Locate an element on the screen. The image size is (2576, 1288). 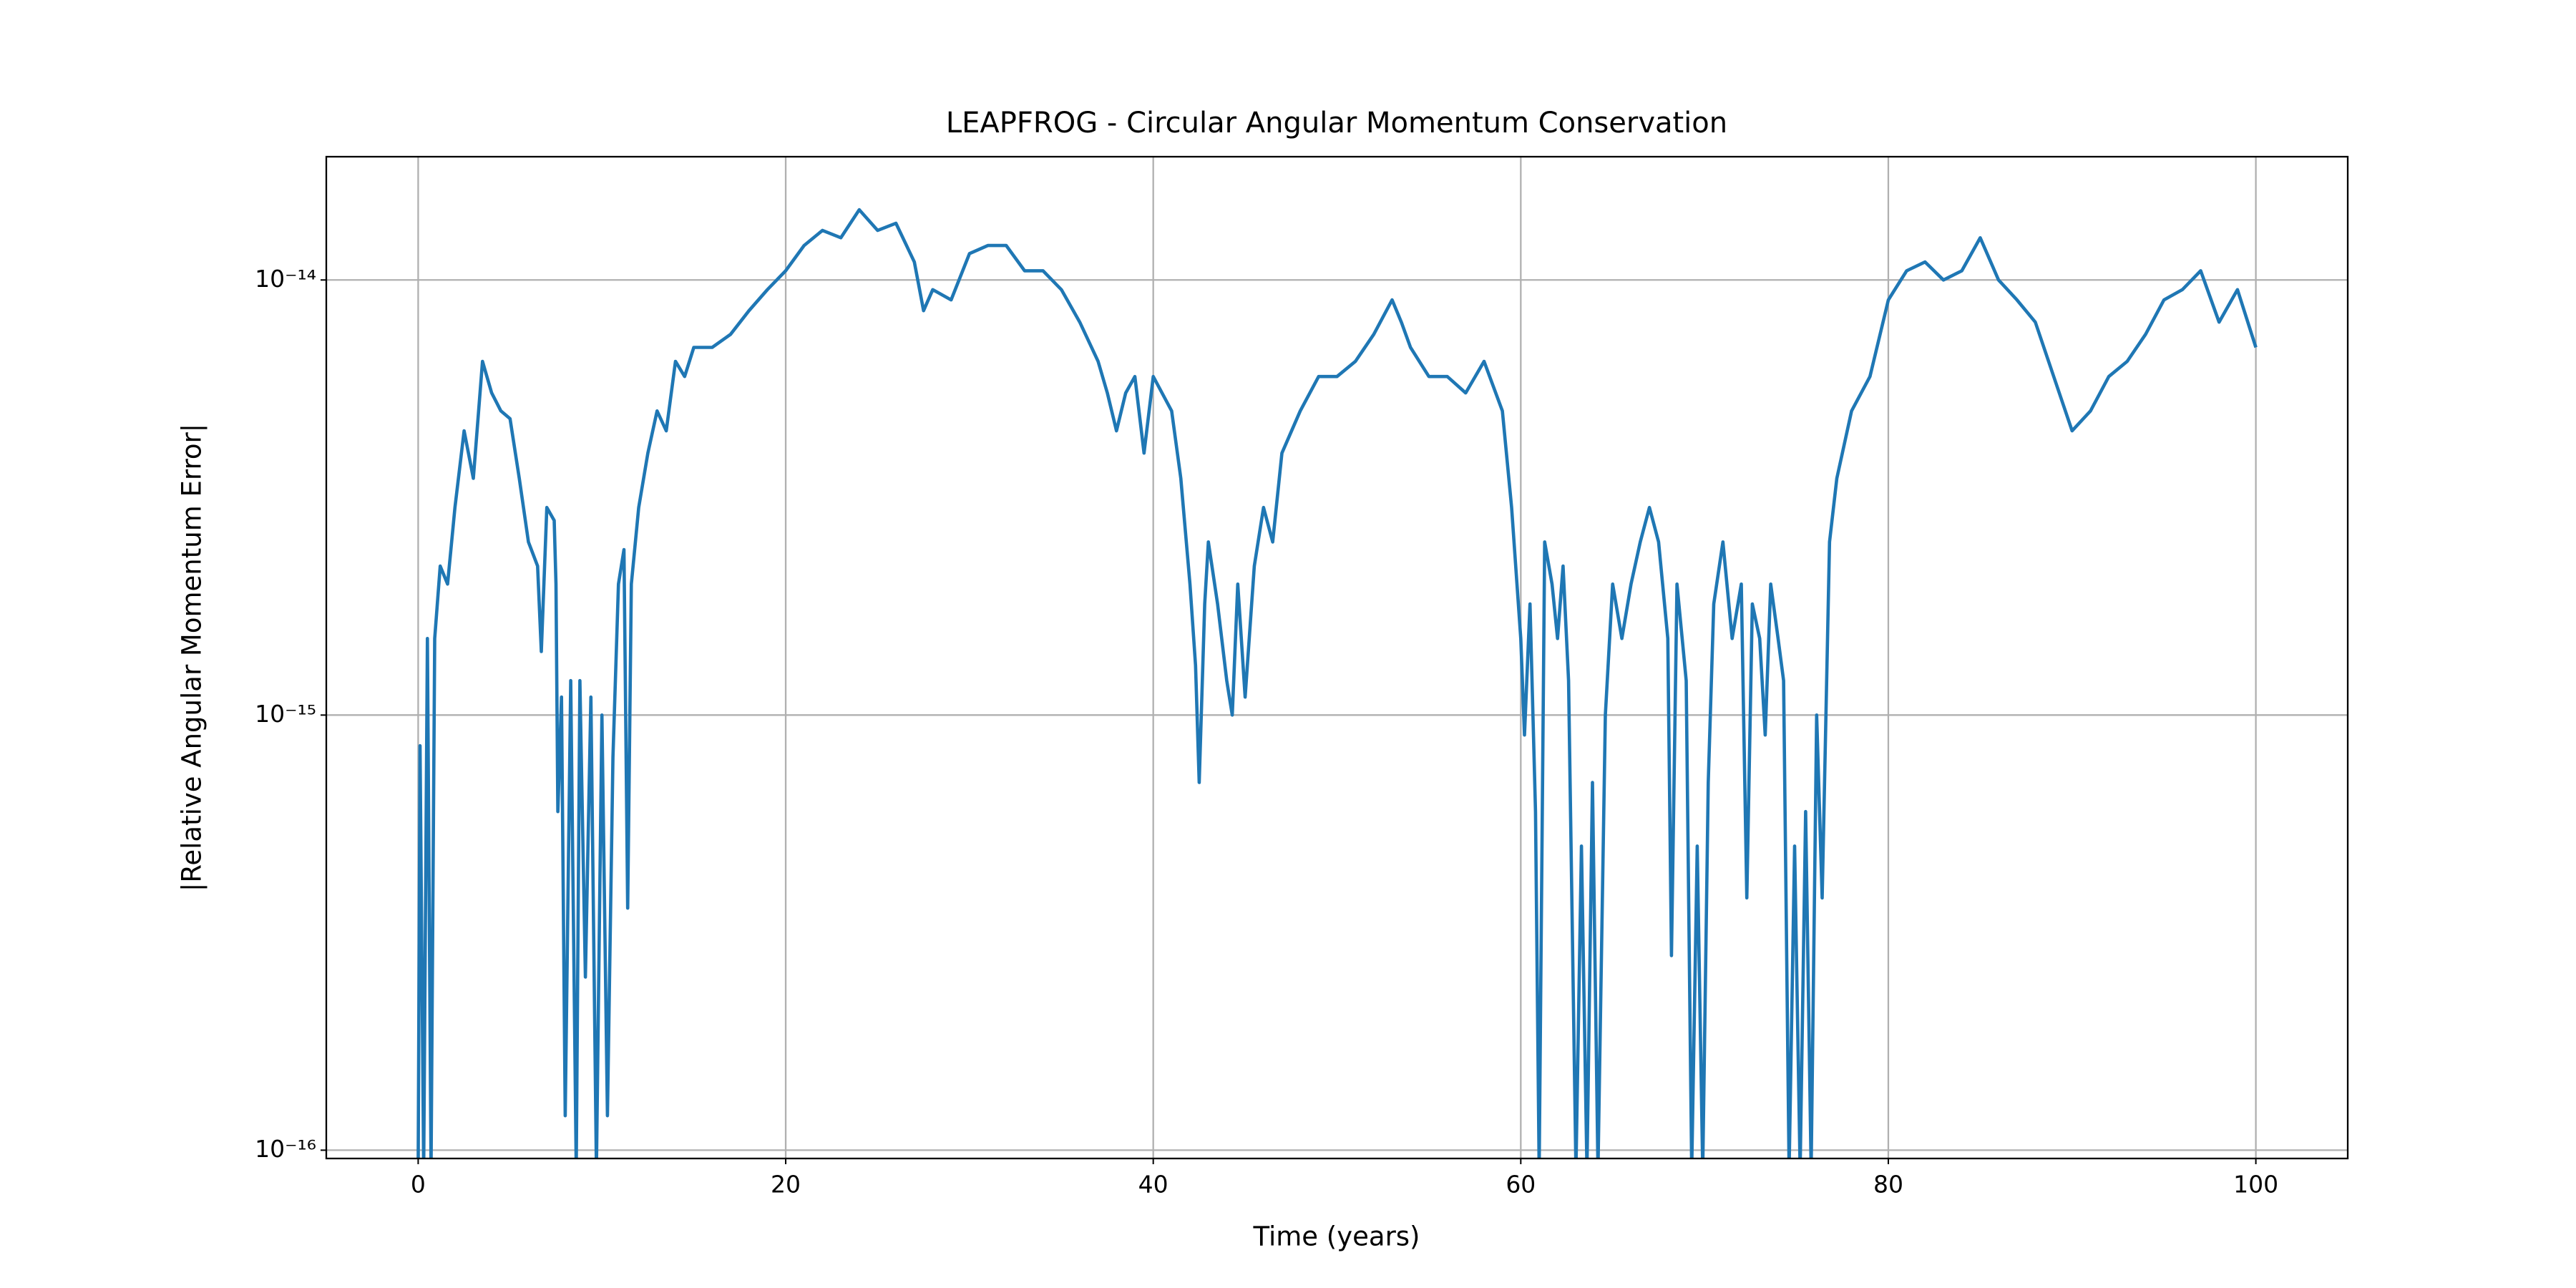
y-tick-label: 10⁻¹⁵ is located at coordinates (285, 714).